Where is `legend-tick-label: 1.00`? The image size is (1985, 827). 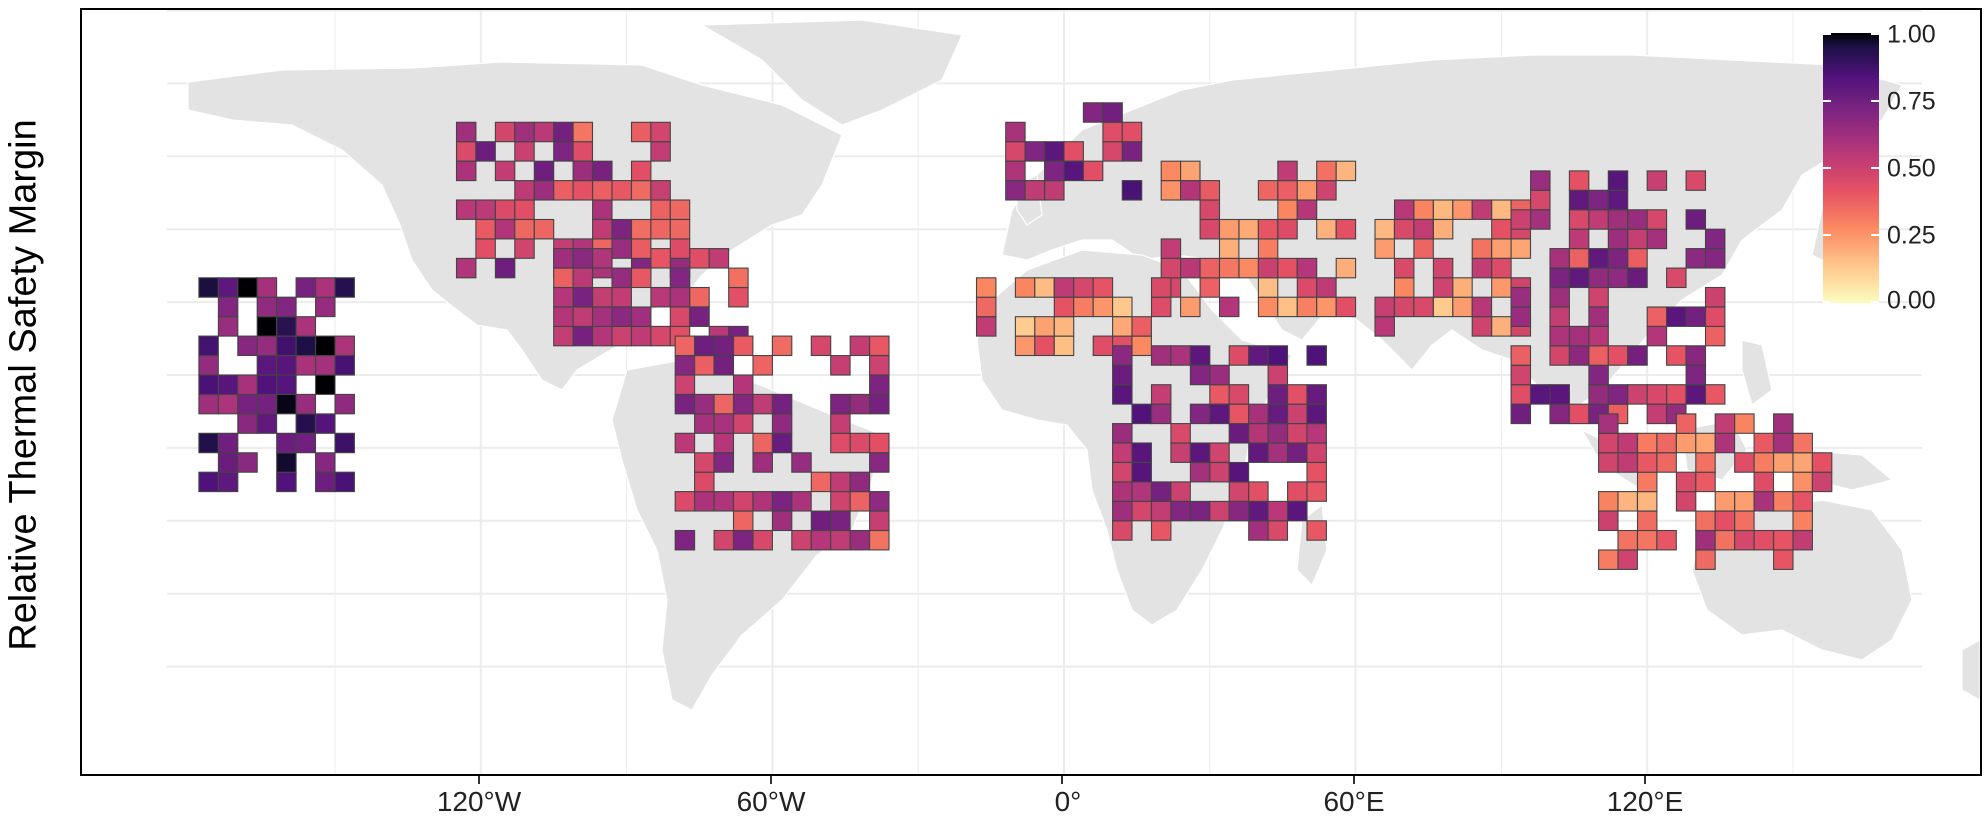 legend-tick-label: 1.00 is located at coordinates (1911, 34).